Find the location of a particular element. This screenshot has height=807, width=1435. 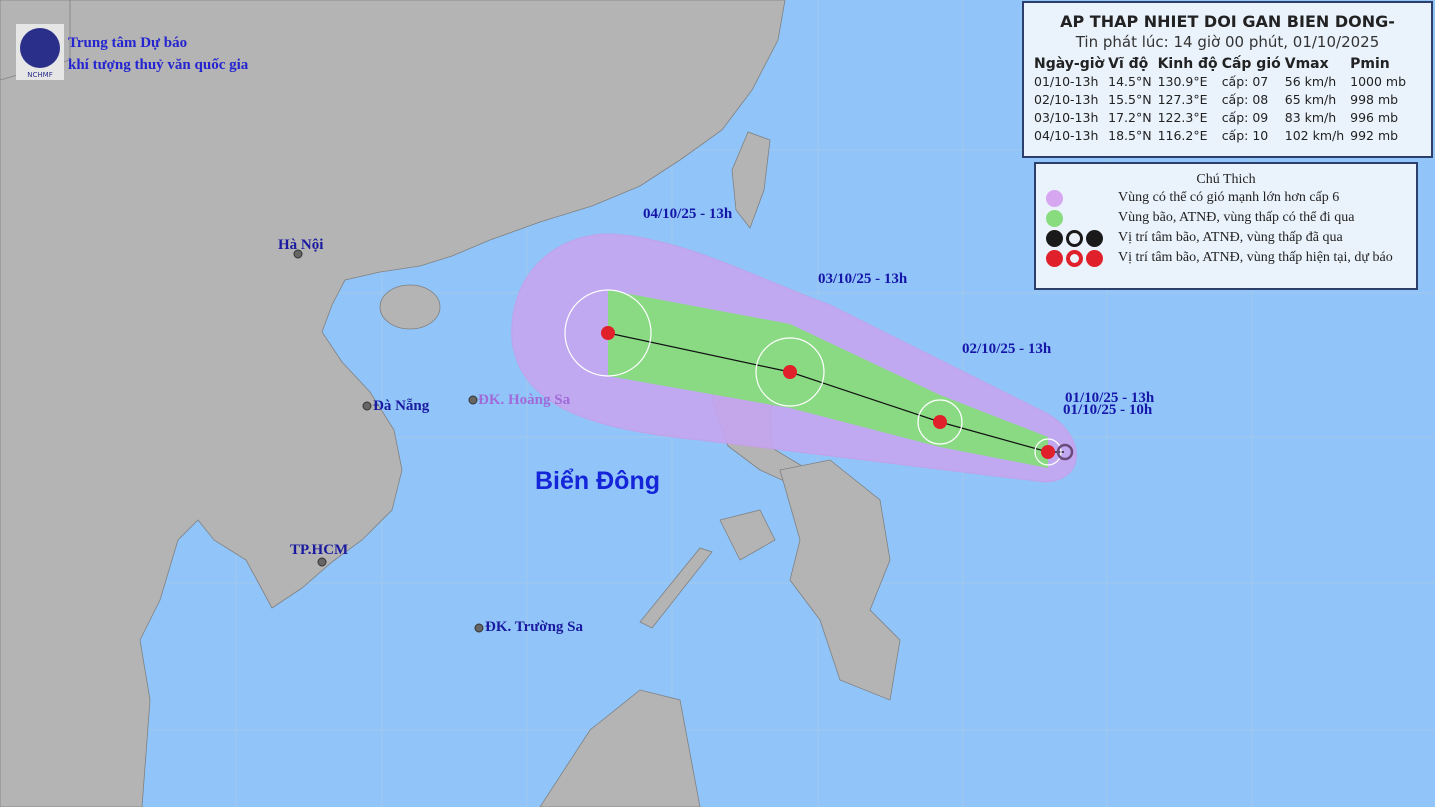

legend-label: Vùng bão, ATNĐ, vùng thấp có thể đi qua is located at coordinates (1236, 217).